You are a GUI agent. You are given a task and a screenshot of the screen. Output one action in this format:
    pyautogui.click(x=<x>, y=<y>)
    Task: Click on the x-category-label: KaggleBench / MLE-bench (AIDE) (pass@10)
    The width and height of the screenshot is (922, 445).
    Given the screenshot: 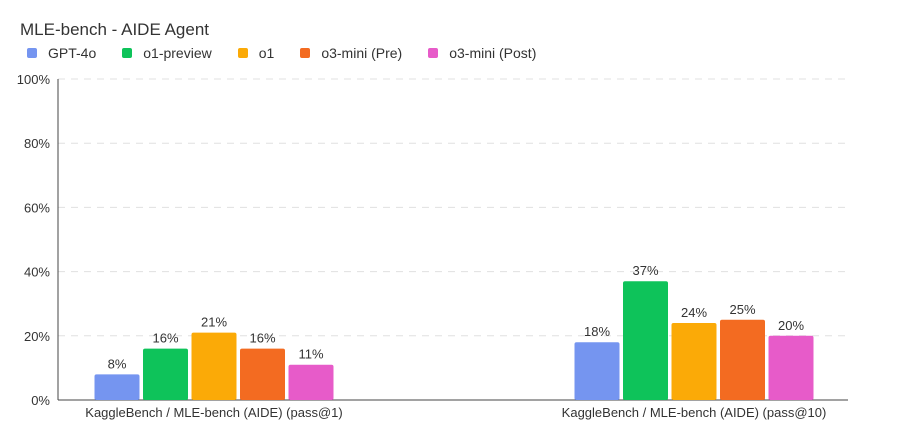 What is the action you would take?
    pyautogui.click(x=694, y=412)
    